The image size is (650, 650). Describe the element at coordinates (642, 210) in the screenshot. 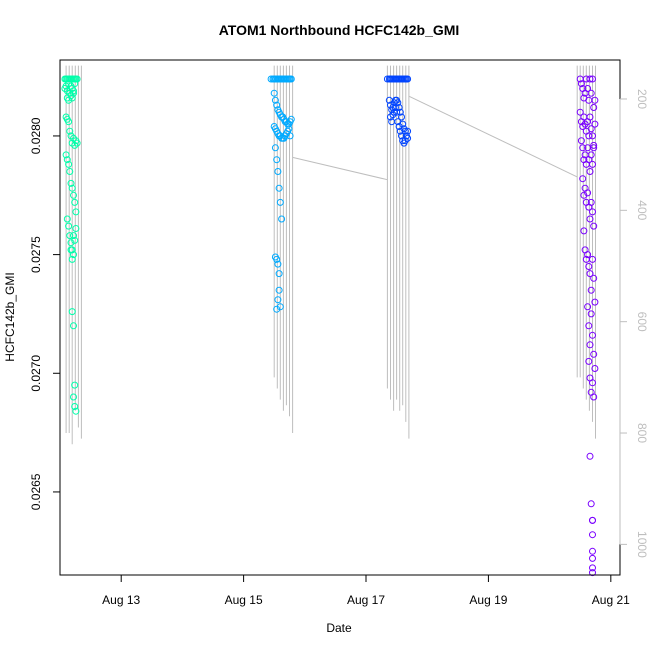

I see `secondary-tick-label-1: 400` at that location.